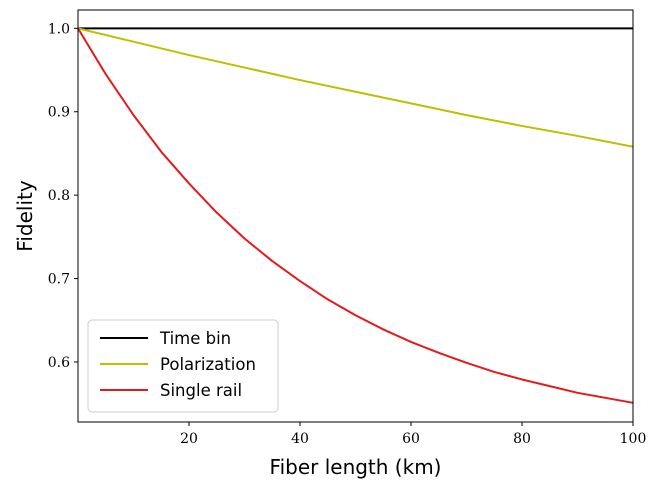 The width and height of the screenshot is (670, 481). I want to click on x-tick-label: 100, so click(633, 439).